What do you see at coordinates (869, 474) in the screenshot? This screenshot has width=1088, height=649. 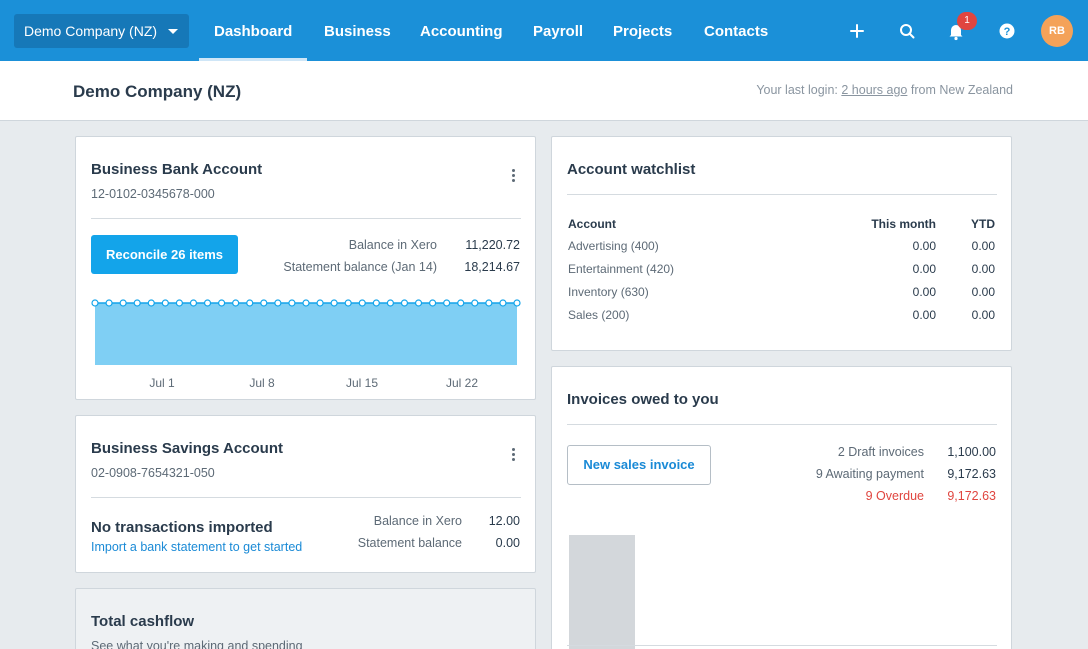 I see `awaiting-payment-link: 9 Awaiting payment` at bounding box center [869, 474].